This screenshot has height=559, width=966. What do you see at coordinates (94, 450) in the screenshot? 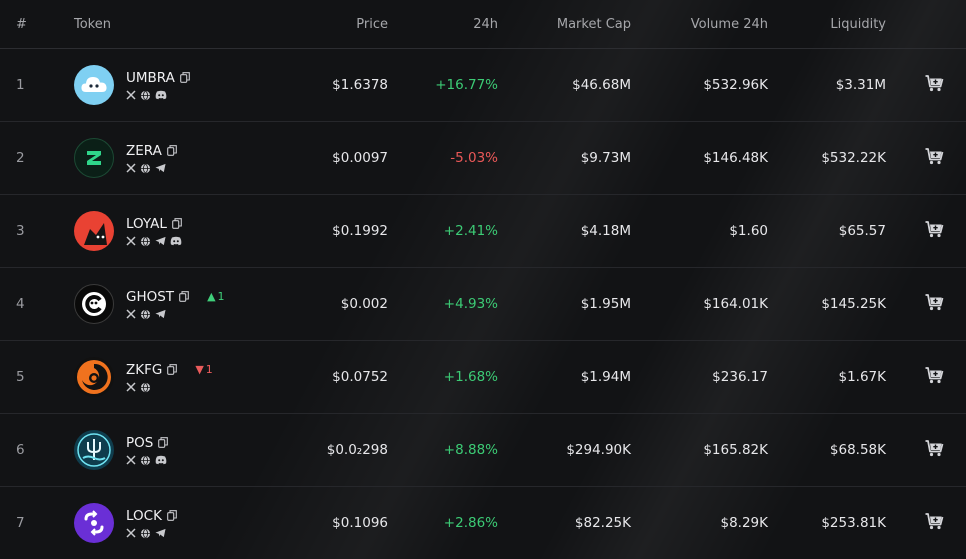
I see `token-trident-logo` at bounding box center [94, 450].